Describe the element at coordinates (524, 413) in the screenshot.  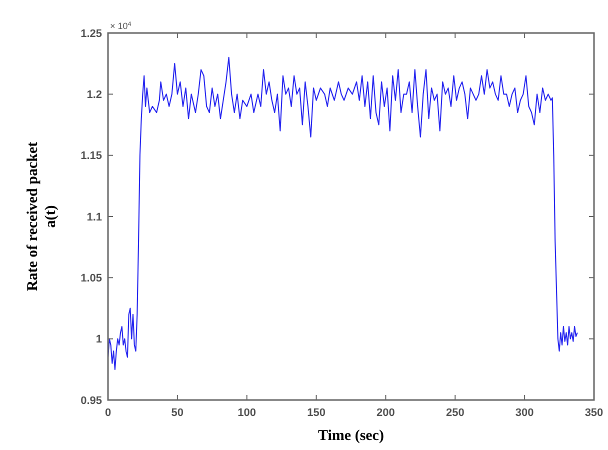
I see `x-tick-label: 300` at that location.